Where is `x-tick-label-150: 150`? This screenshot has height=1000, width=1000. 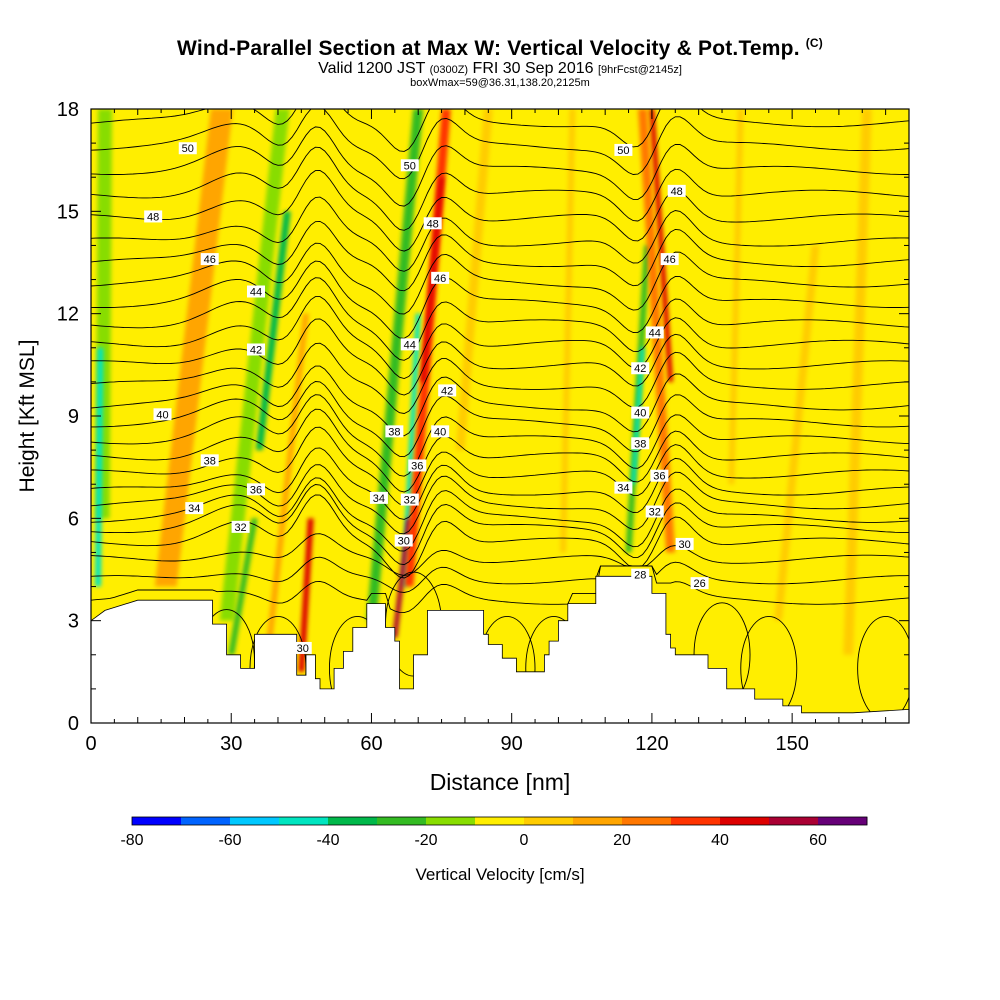
x-tick-label-150: 150 is located at coordinates (791, 744).